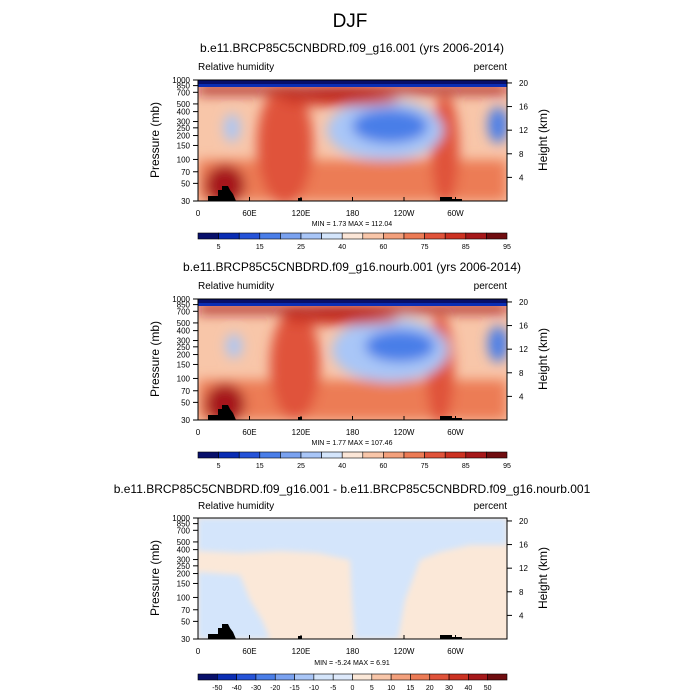 The image size is (700, 700). Describe the element at coordinates (521, 373) in the screenshot. I see `height-tick-label: 8` at that location.